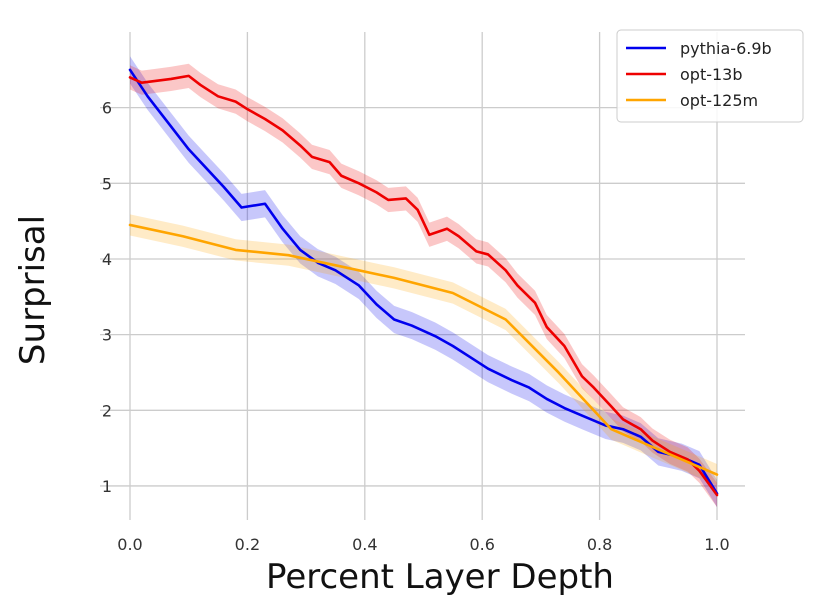 Image resolution: width=830 pixels, height=605 pixels. I want to click on x-tick-label: 0.0, so click(129, 544).